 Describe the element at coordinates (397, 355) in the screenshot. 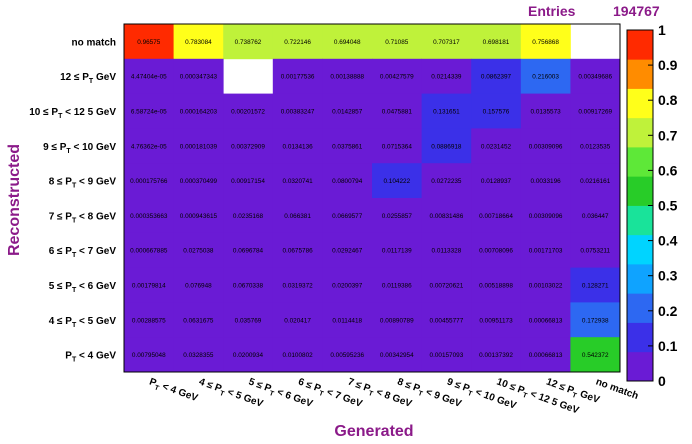

I see `cell-value-label: 0.00342954` at that location.